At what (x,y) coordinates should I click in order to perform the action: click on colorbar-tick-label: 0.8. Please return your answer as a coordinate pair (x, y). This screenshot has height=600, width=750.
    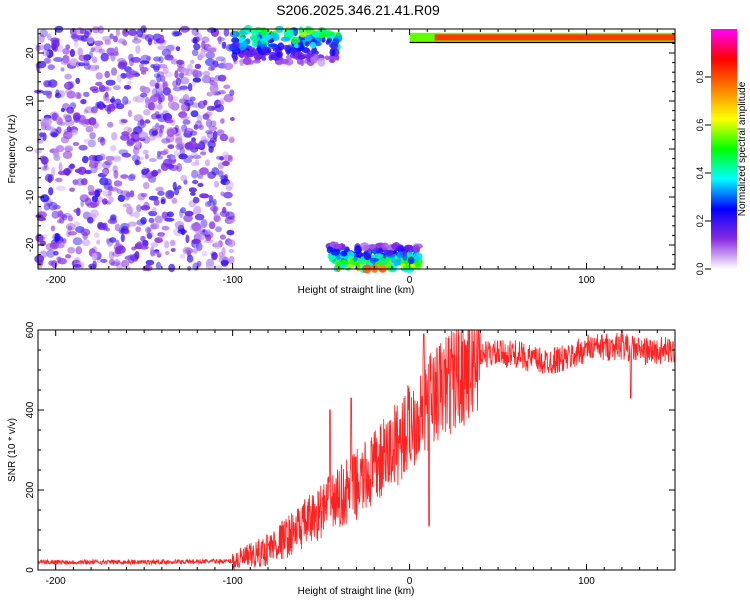
    Looking at the image, I should click on (700, 77).